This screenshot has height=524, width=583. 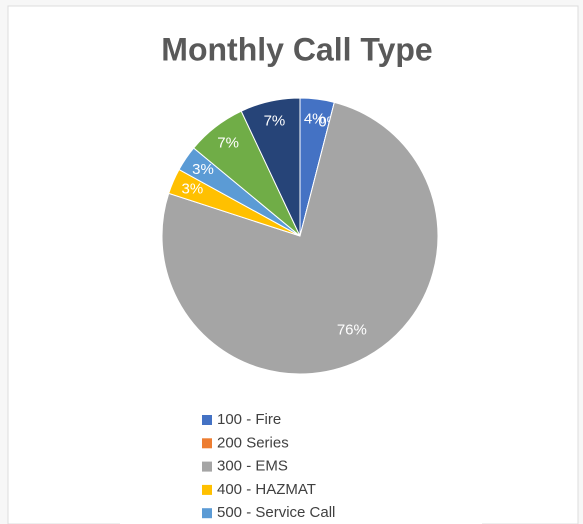 I want to click on data-label: 4%, so click(x=315, y=119).